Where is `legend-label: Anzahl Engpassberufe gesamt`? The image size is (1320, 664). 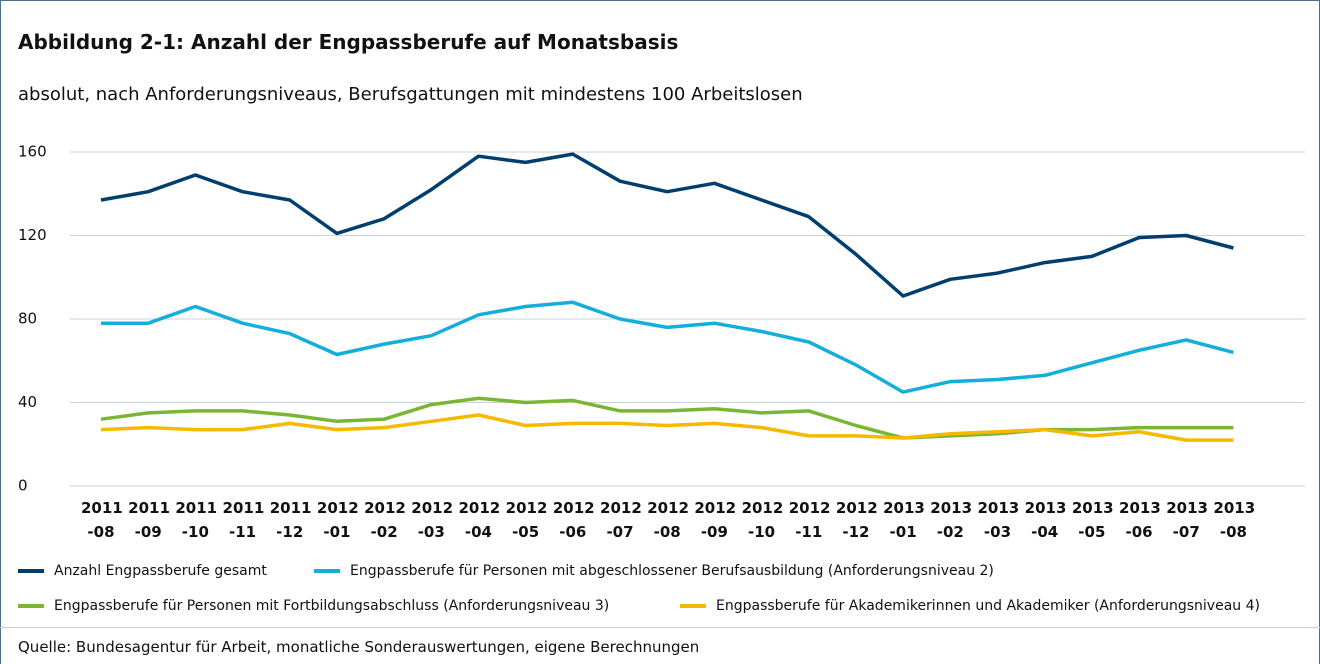
legend-label: Anzahl Engpassberufe gesamt is located at coordinates (160, 571).